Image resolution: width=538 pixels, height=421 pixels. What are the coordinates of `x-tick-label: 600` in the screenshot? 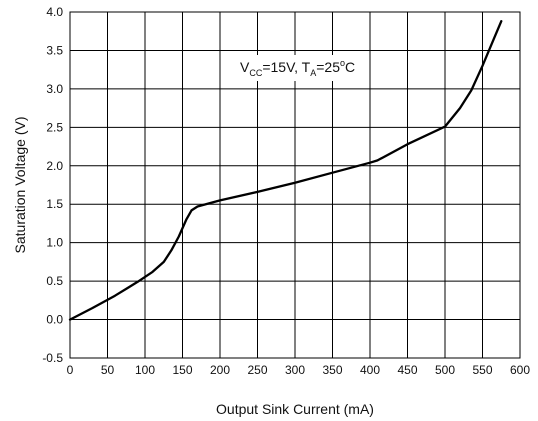 It's located at (520, 370).